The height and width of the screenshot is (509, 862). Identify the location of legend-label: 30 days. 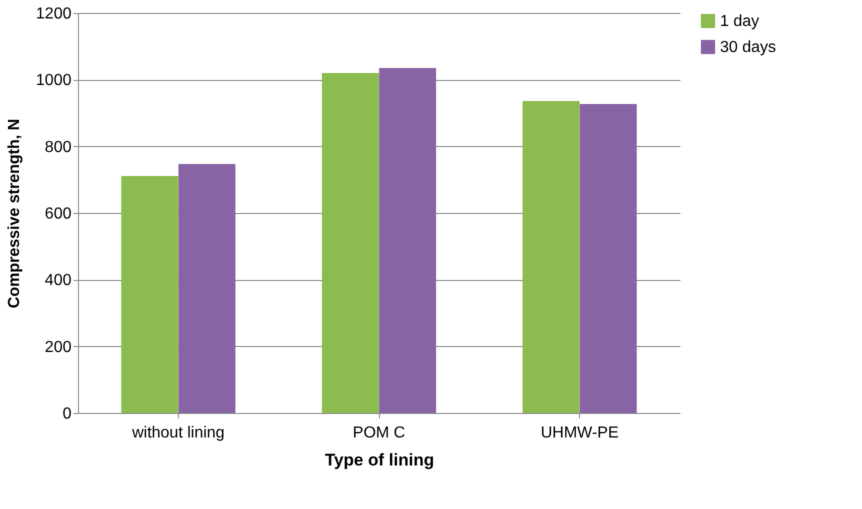
(748, 47).